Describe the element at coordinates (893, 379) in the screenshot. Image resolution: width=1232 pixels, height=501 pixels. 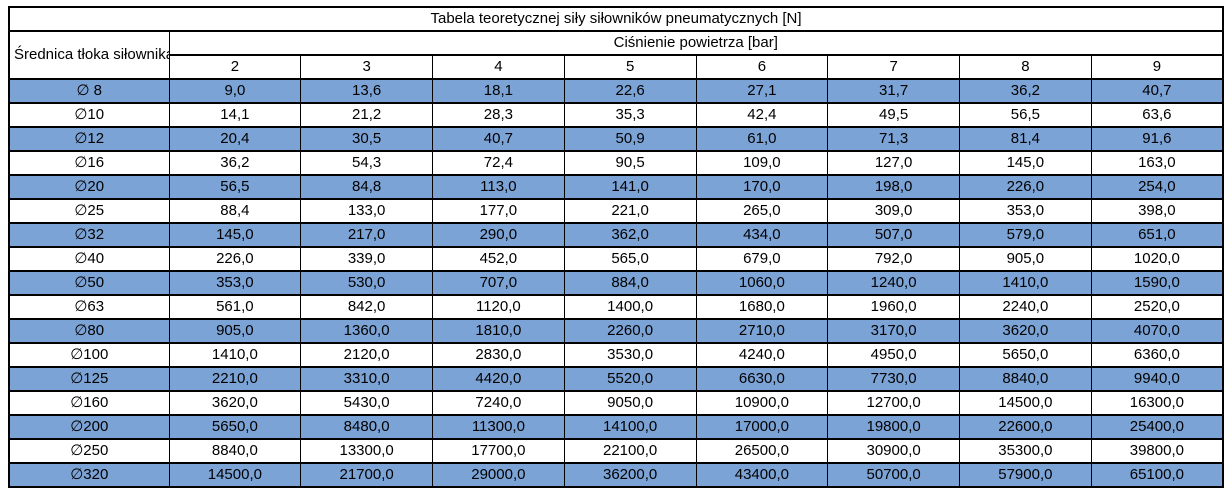
I see `force-cell: 7730,0` at that location.